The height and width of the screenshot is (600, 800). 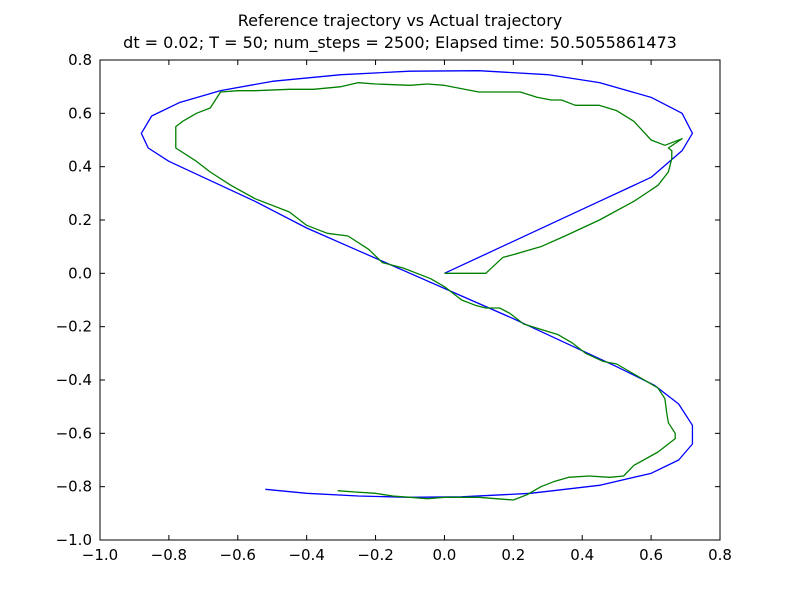 I want to click on x-tick-label: 0.8, so click(x=720, y=555).